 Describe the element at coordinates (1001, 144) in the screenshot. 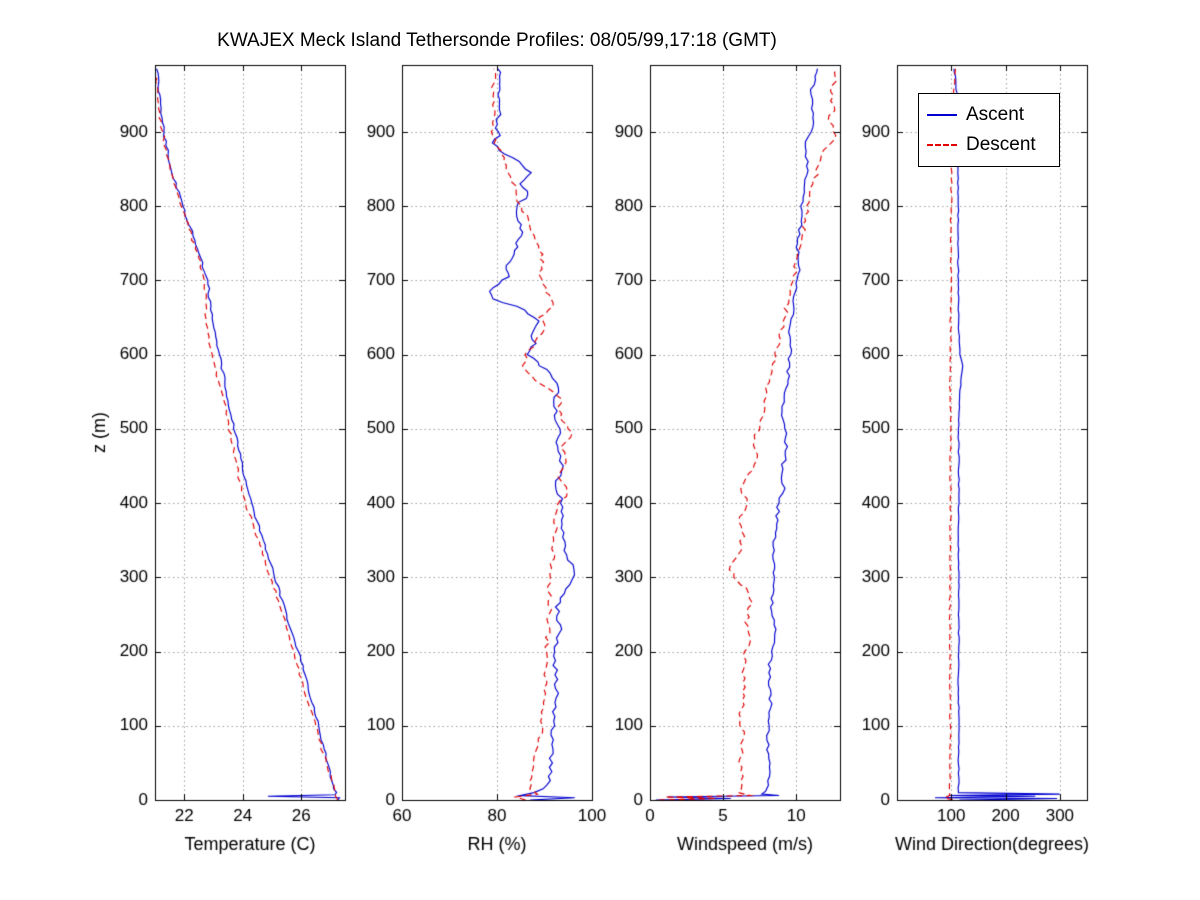

I see `legend-label-descent: Descent` at that location.